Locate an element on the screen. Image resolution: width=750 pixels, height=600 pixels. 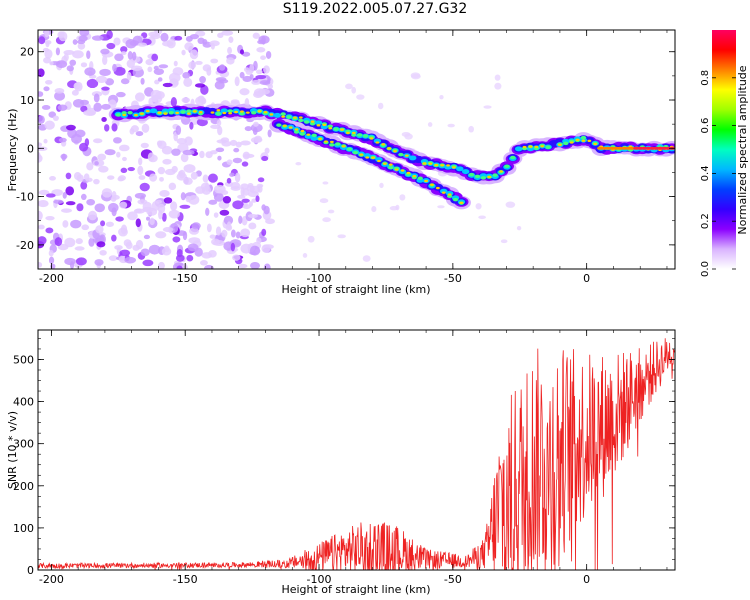
snr-xlabel: Height of straight line (km) is located at coordinates (355, 589).